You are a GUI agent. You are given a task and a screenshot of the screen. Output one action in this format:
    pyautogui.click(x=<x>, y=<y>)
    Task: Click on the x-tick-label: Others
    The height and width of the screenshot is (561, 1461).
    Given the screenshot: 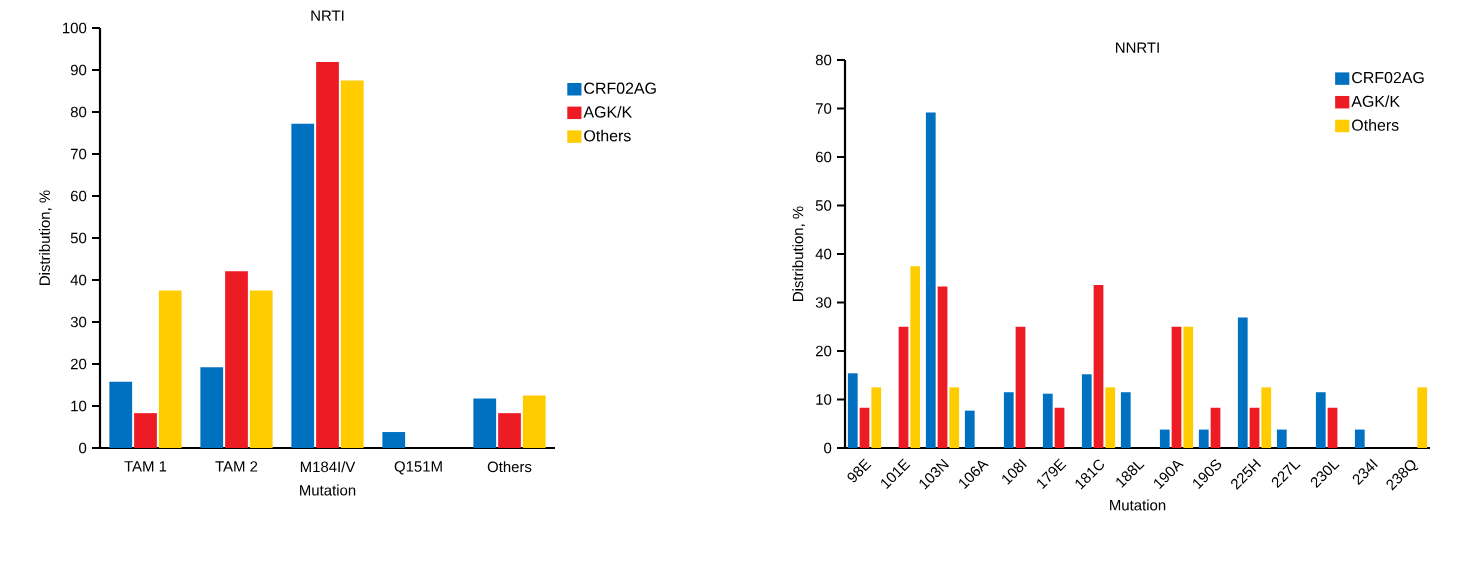 What is the action you would take?
    pyautogui.click(x=509, y=467)
    